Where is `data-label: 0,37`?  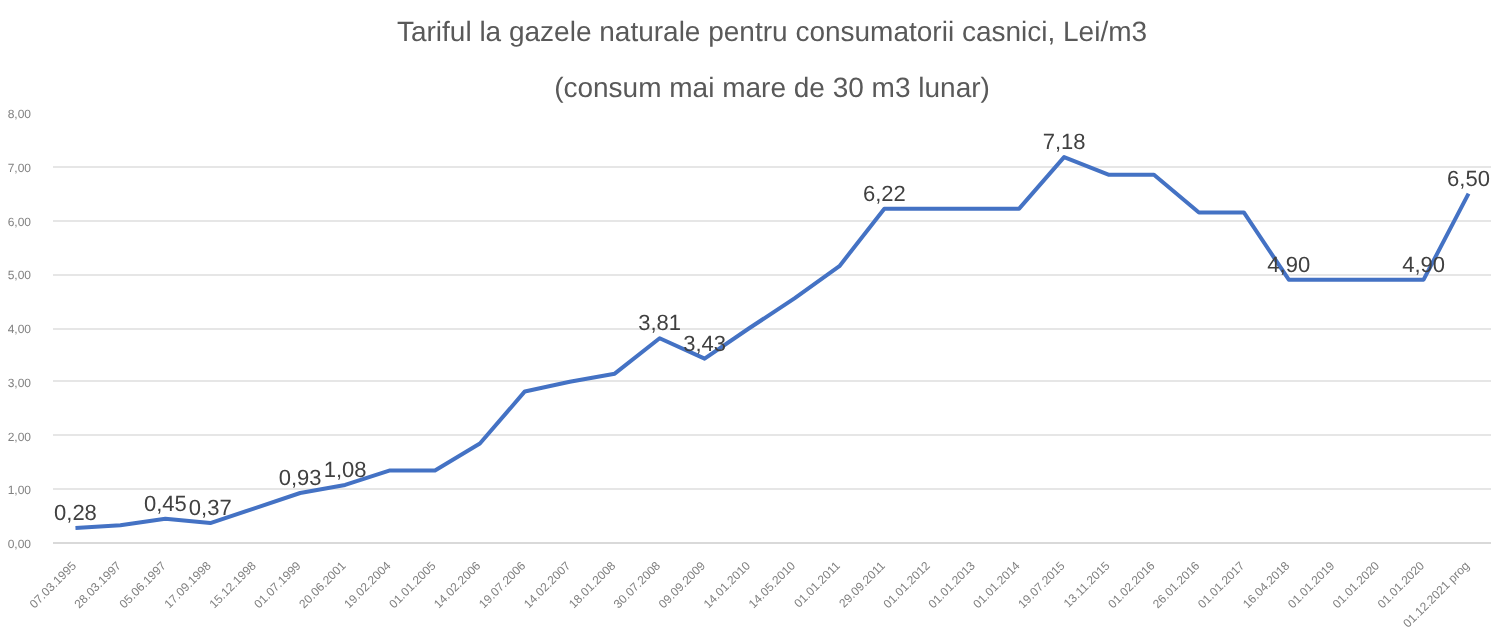
data-label: 0,37 is located at coordinates (210, 509).